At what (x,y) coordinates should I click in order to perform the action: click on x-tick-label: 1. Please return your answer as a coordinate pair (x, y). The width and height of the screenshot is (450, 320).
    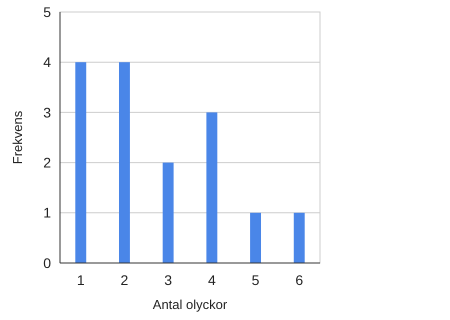
    Looking at the image, I should click on (80, 280).